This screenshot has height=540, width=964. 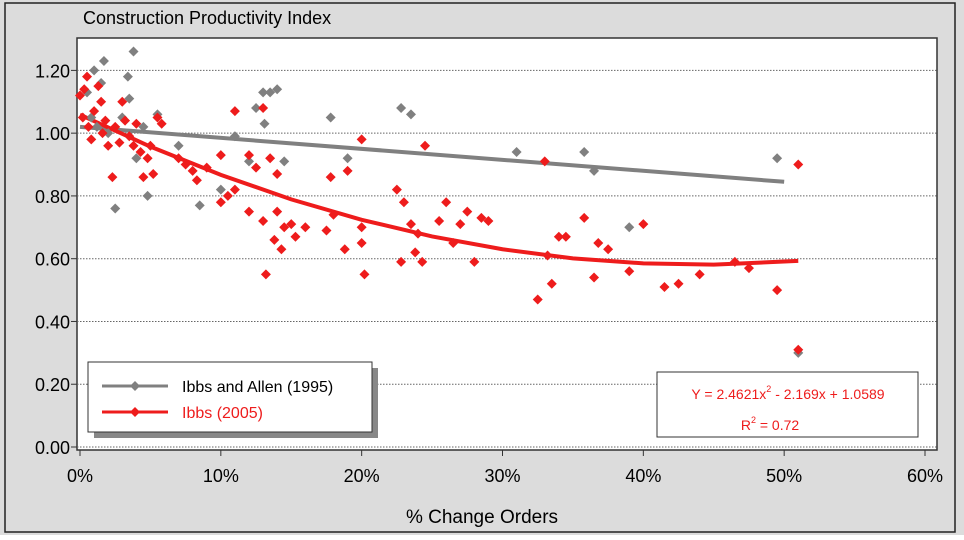 I want to click on x-tick-label: 60%, so click(x=925, y=476).